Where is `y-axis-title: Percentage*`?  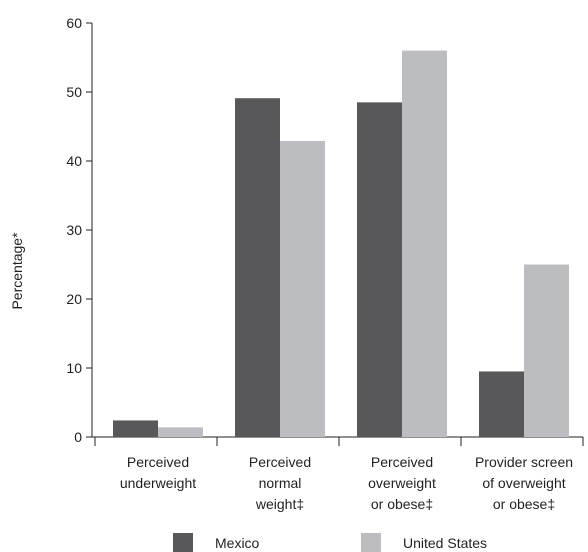 y-axis-title: Percentage* is located at coordinates (17, 271).